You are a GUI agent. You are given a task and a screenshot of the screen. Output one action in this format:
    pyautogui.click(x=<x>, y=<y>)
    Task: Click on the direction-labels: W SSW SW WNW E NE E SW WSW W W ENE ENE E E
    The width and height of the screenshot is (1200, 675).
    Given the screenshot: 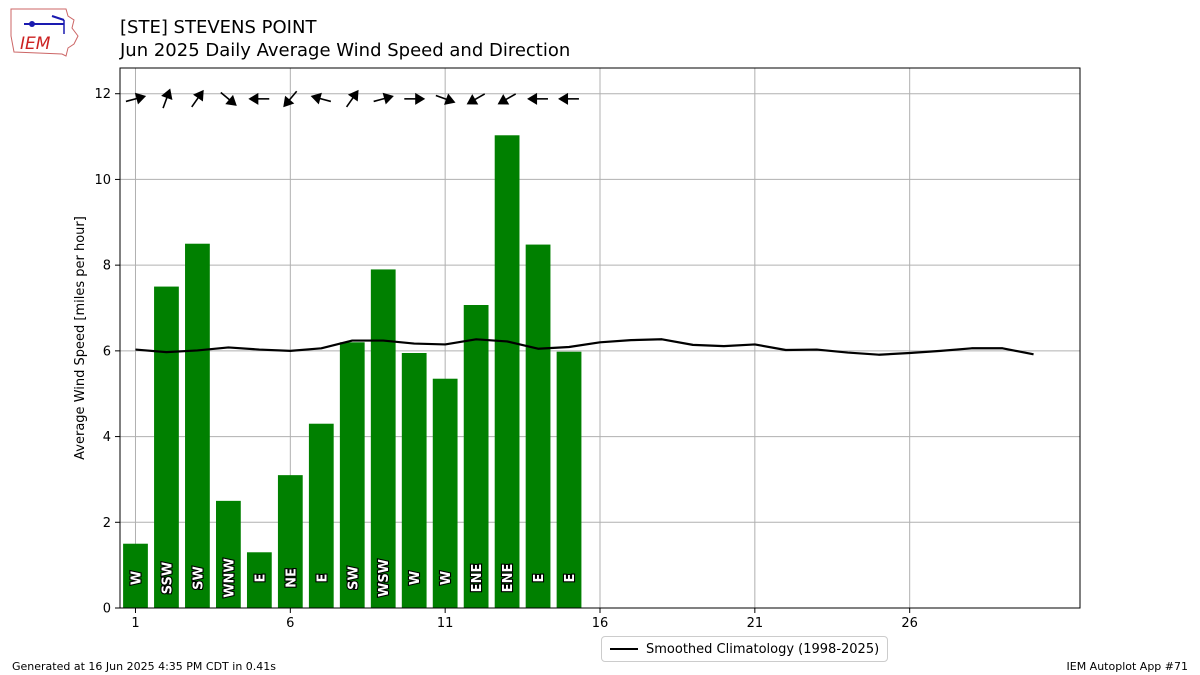 What is the action you would take?
    pyautogui.click(x=353, y=578)
    